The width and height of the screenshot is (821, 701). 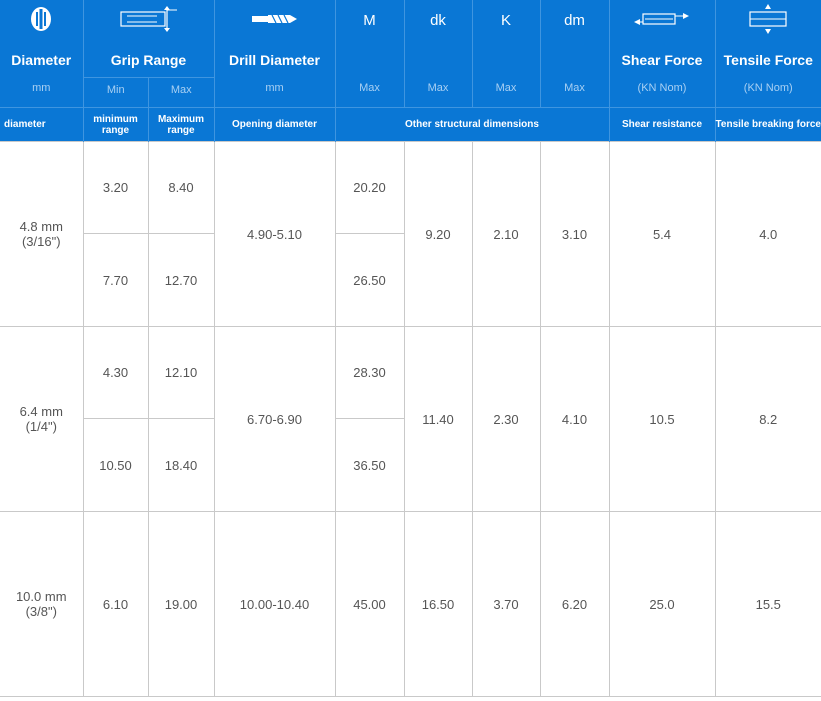 I want to click on diameter-inch: (3/16"), so click(x=41, y=241).